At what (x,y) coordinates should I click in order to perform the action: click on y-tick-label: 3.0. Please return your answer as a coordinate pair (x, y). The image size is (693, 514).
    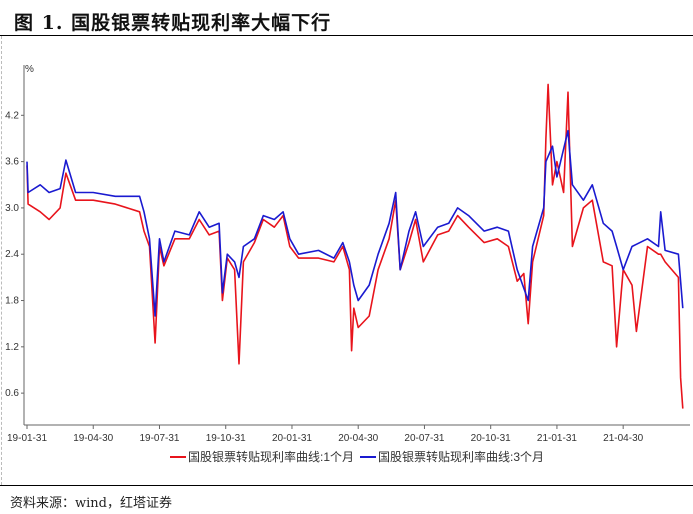
    Looking at the image, I should click on (12, 208).